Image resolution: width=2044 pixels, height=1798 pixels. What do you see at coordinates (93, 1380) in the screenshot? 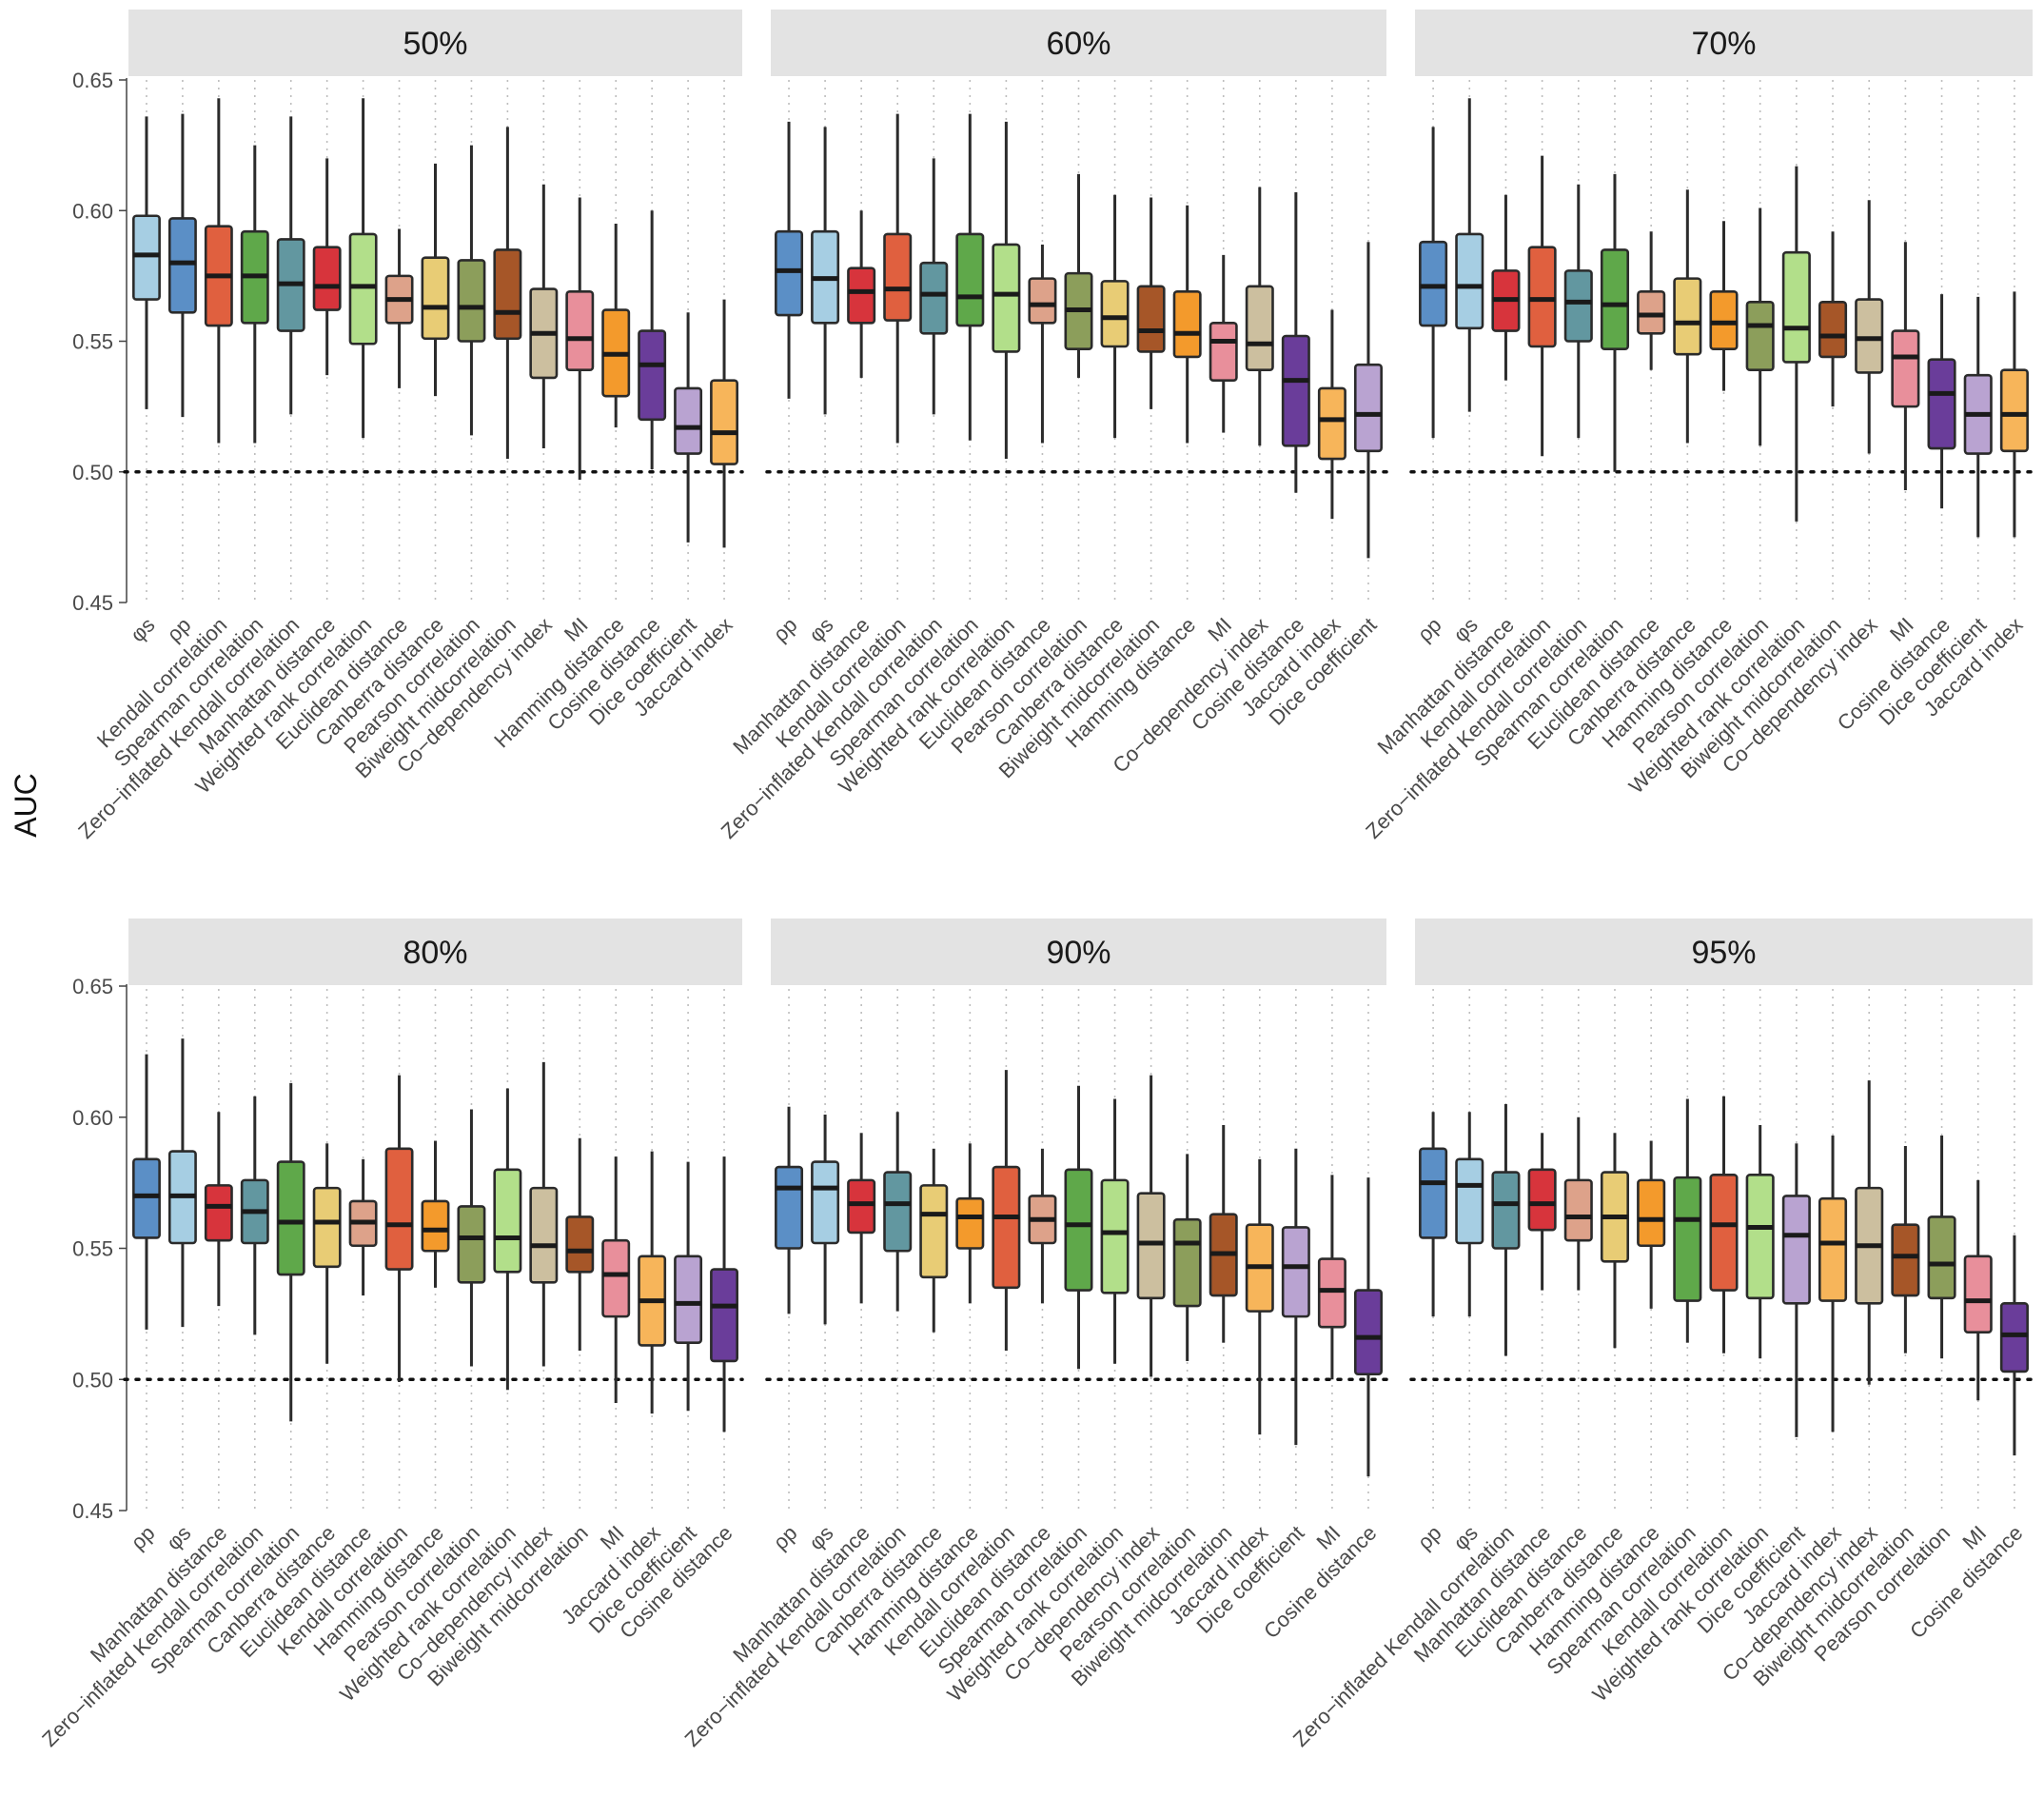
I see `y-tick-label: 0.50` at bounding box center [93, 1380].